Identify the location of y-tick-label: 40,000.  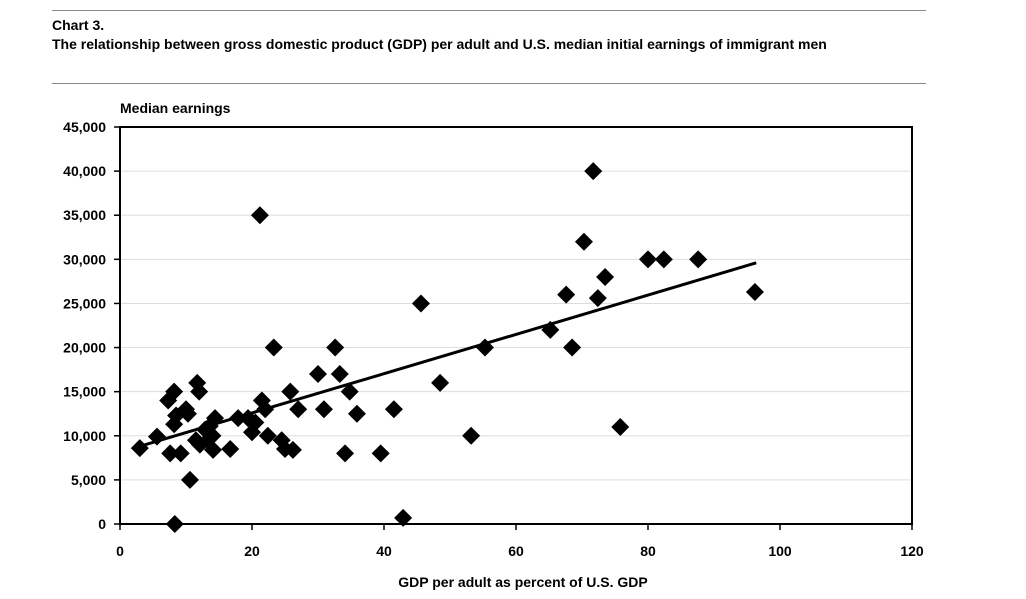
(84, 171).